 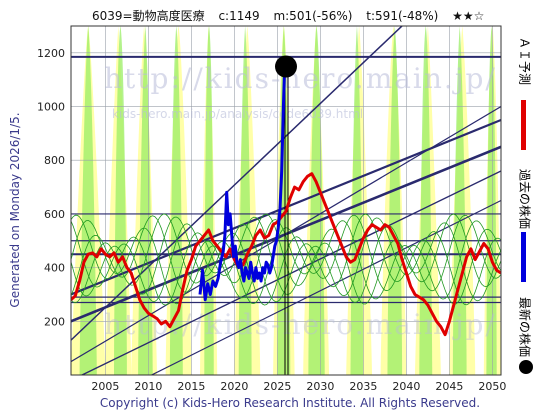 I want to click on watermark-url: http://kids-hero.main.jp/, so click(x=300, y=78).